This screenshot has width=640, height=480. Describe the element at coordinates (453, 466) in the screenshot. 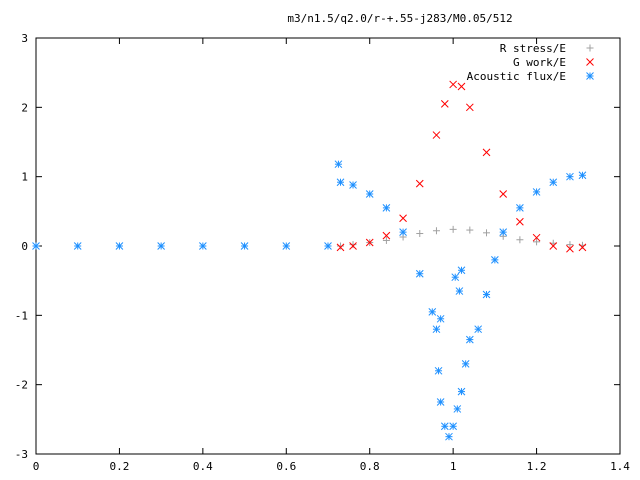

I see `x-tick-label: 1` at that location.